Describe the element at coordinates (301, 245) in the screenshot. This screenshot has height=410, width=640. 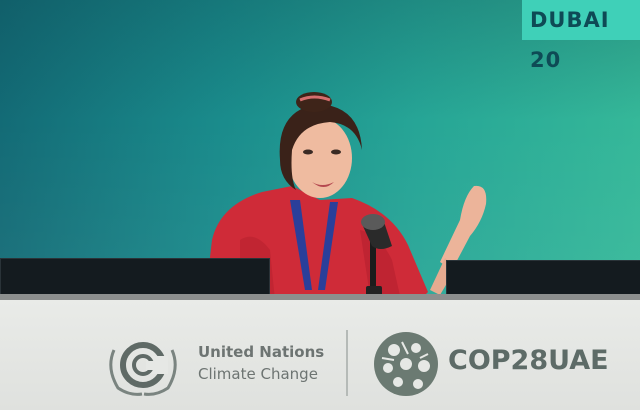
I see `lanyard` at that location.